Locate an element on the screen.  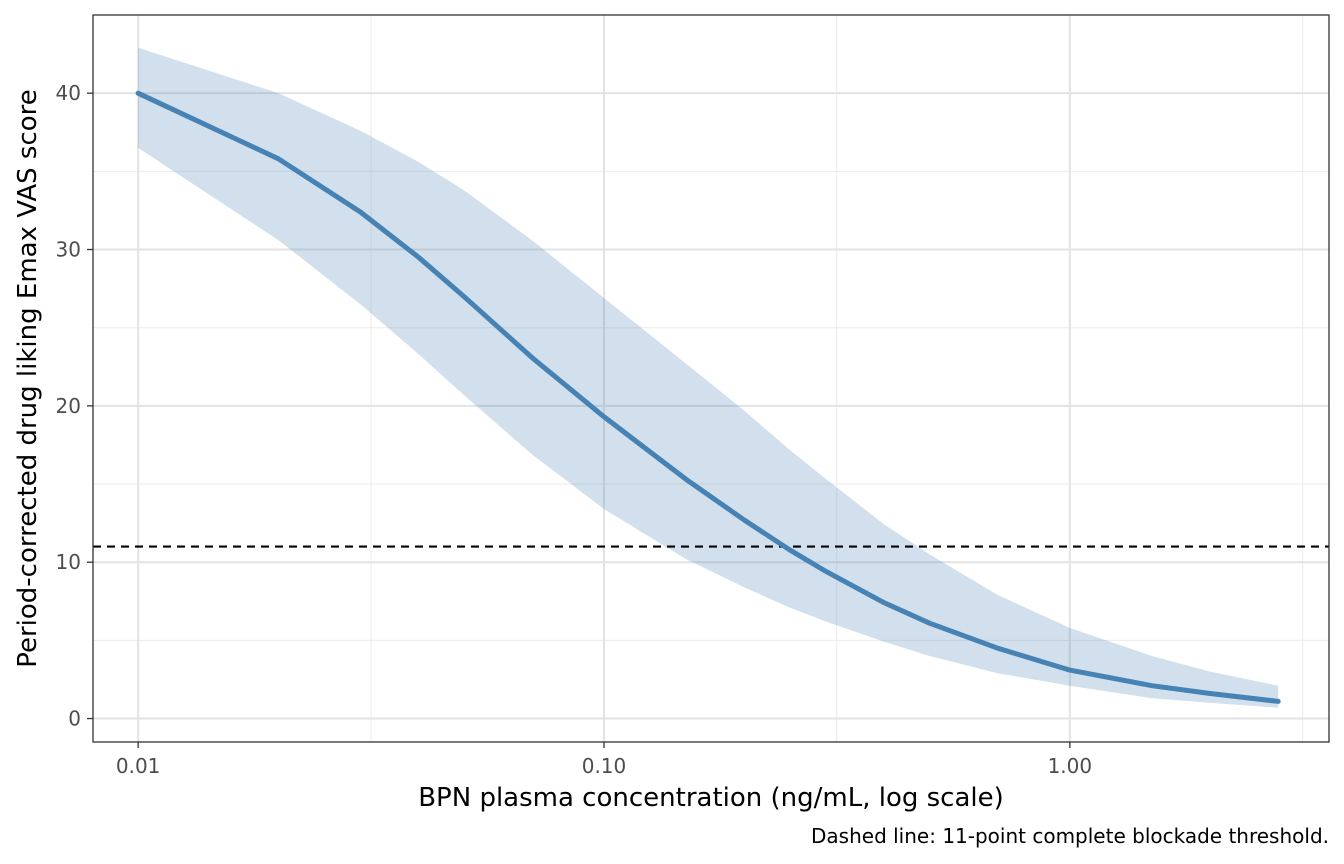
y-axis-ticks: 0 10 20 30 40 is located at coordinates (74, 406).